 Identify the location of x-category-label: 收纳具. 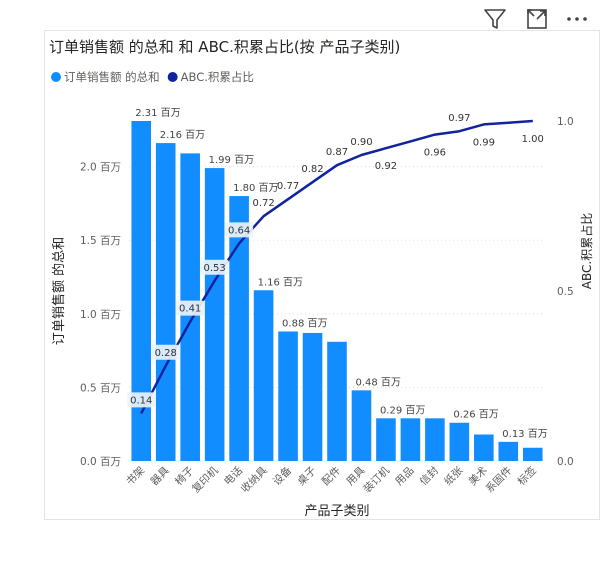
(254, 480).